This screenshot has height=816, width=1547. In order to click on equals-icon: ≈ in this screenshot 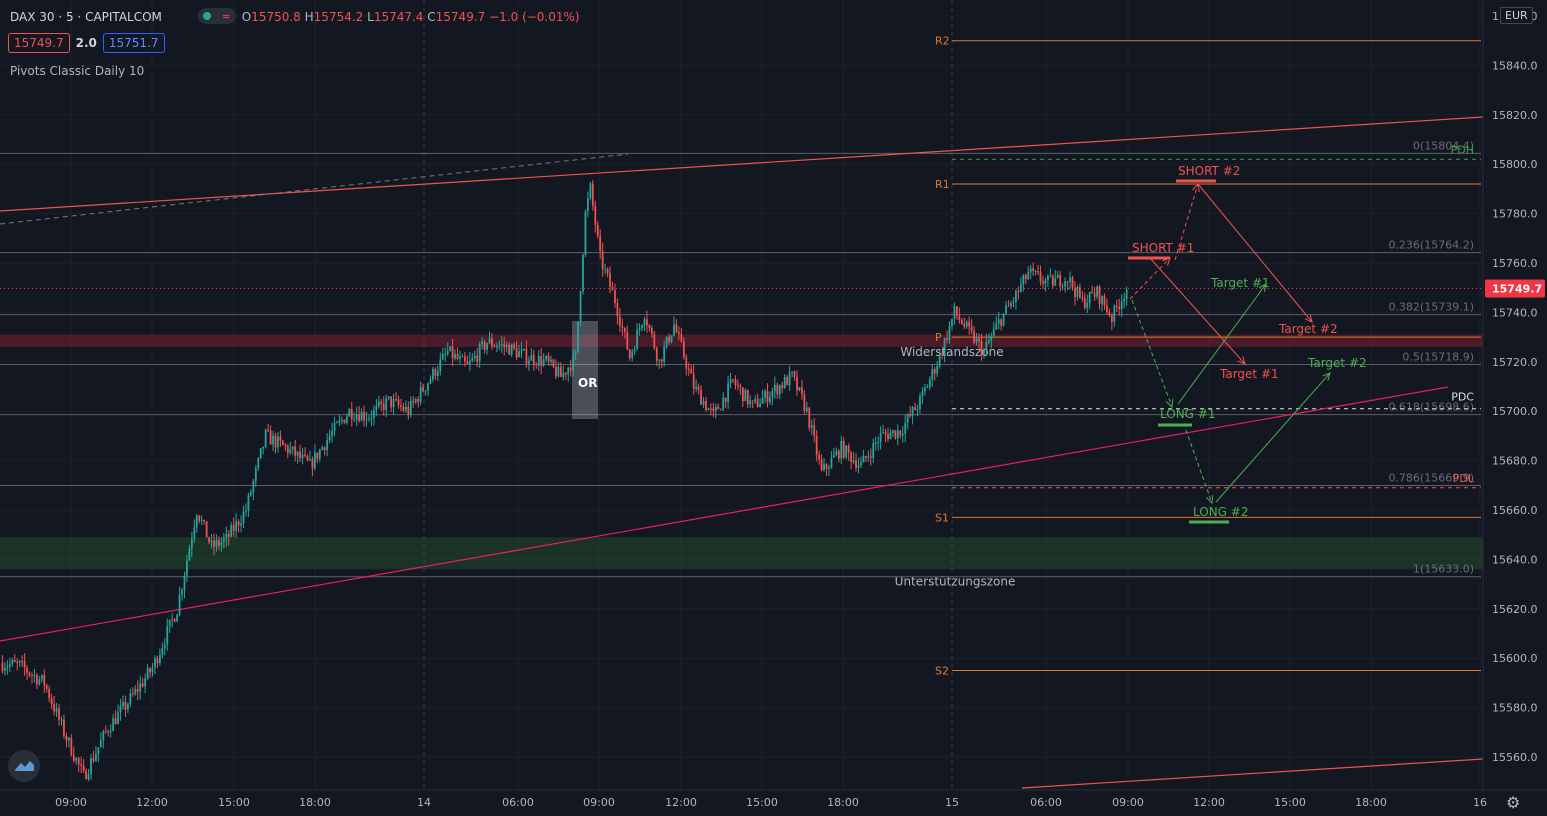, I will do `click(226, 16)`.